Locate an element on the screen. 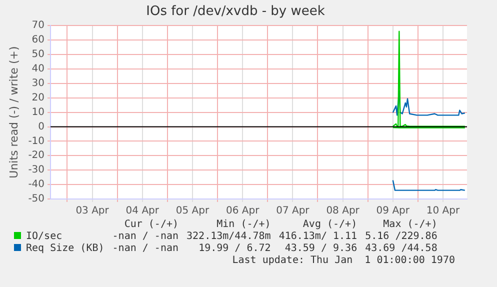 Image resolution: width=497 pixels, height=287 pixels. y-tick-label: 30 is located at coordinates (38, 83).